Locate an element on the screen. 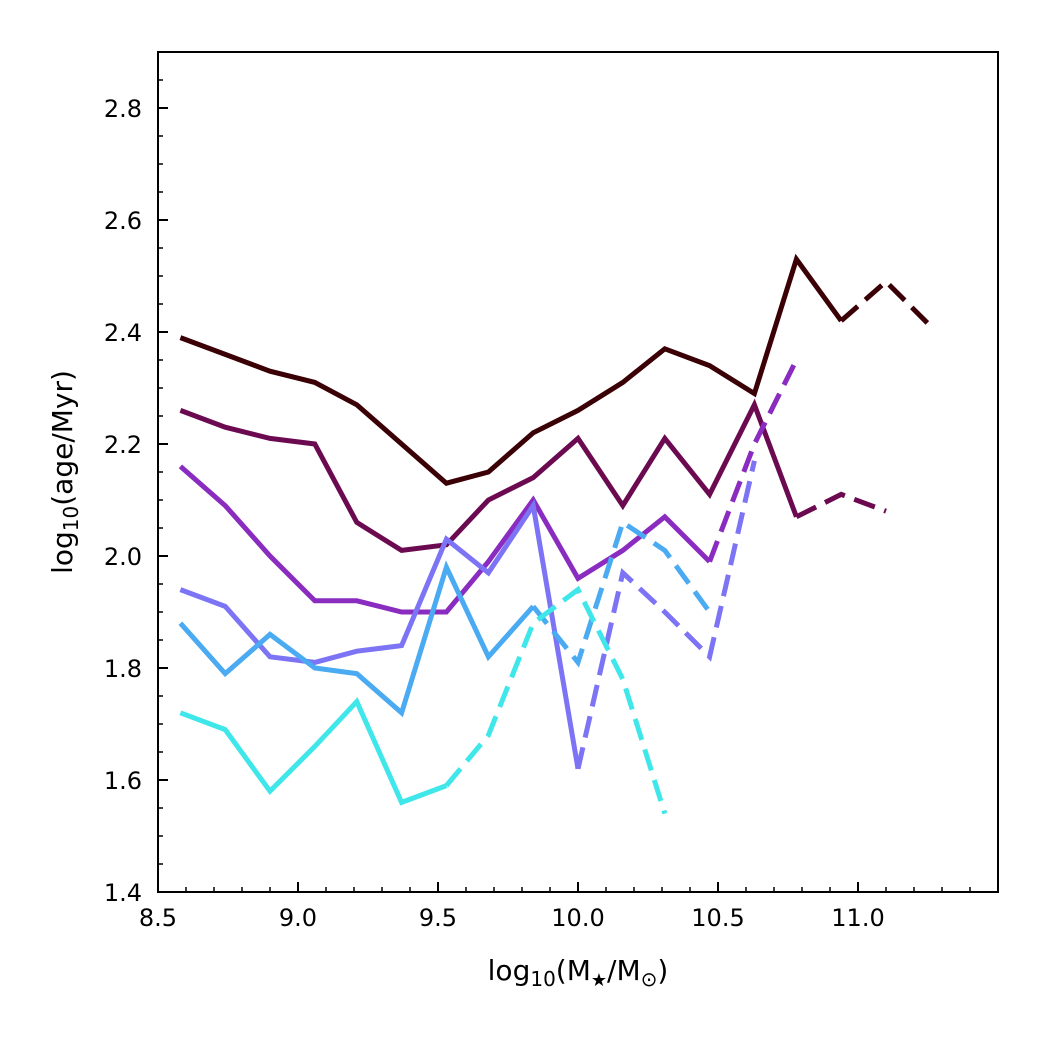  series-2-solid-line is located at coordinates (489, 475).